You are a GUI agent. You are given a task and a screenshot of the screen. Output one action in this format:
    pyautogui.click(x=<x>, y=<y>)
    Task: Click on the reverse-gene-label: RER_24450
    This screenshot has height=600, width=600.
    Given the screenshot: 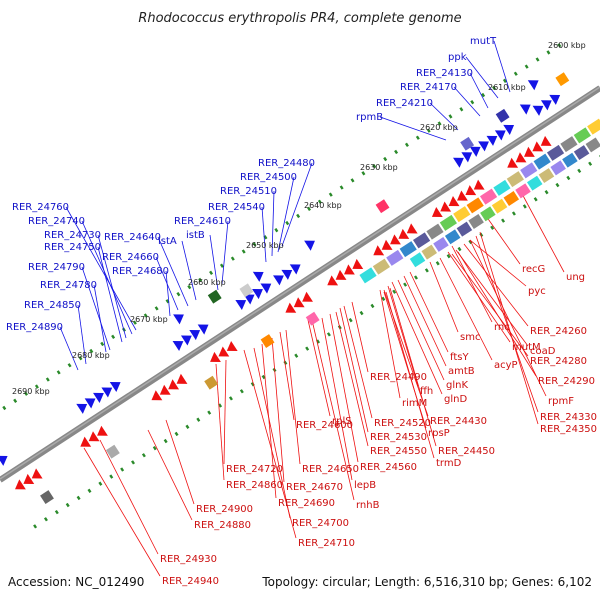 What is the action you would take?
    pyautogui.click(x=466, y=451)
    